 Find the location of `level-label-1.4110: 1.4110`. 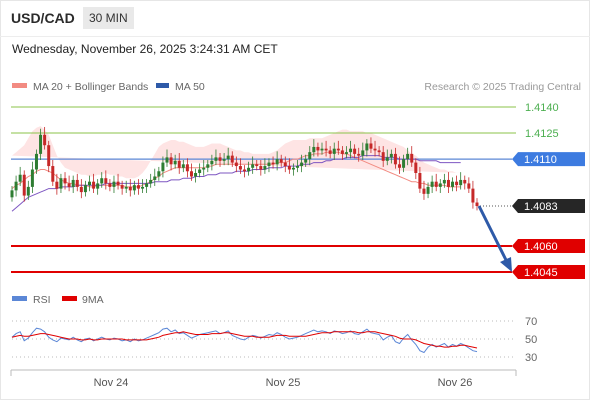

level-label-1.4110: 1.4110 is located at coordinates (540, 160).